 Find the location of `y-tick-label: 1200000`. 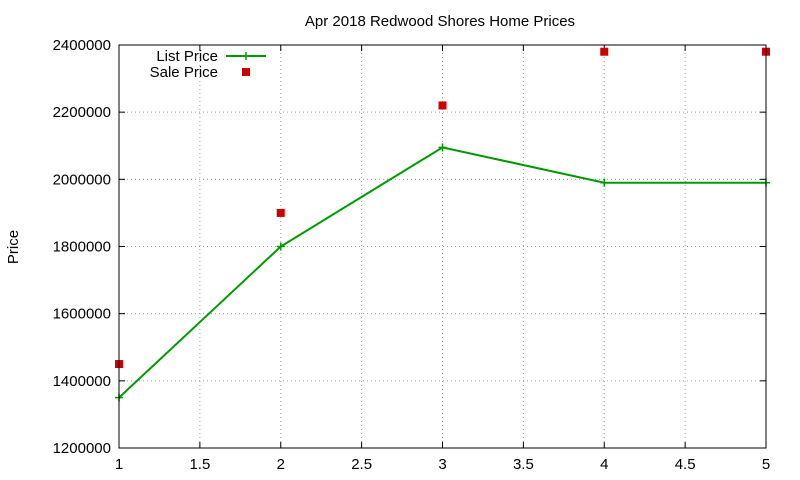

y-tick-label: 1200000 is located at coordinates (82, 448).